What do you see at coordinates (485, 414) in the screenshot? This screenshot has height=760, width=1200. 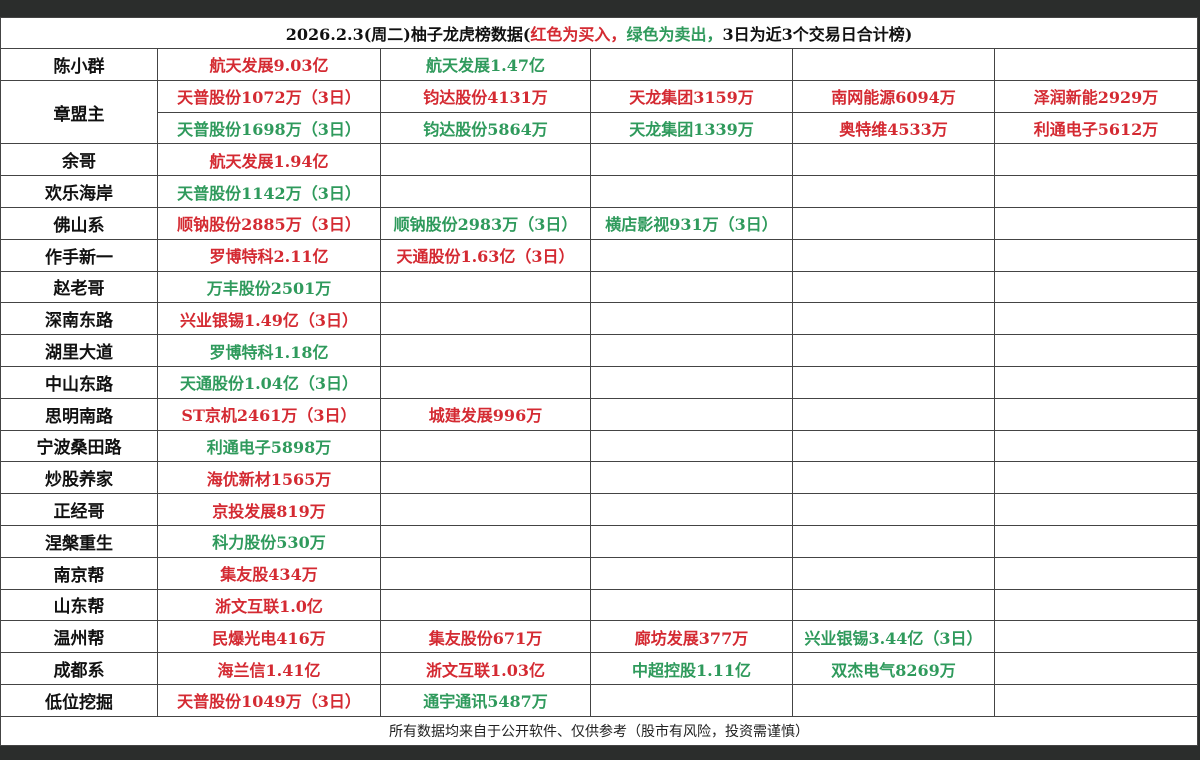 I see `buy-entry: 城建发展996万` at bounding box center [485, 414].